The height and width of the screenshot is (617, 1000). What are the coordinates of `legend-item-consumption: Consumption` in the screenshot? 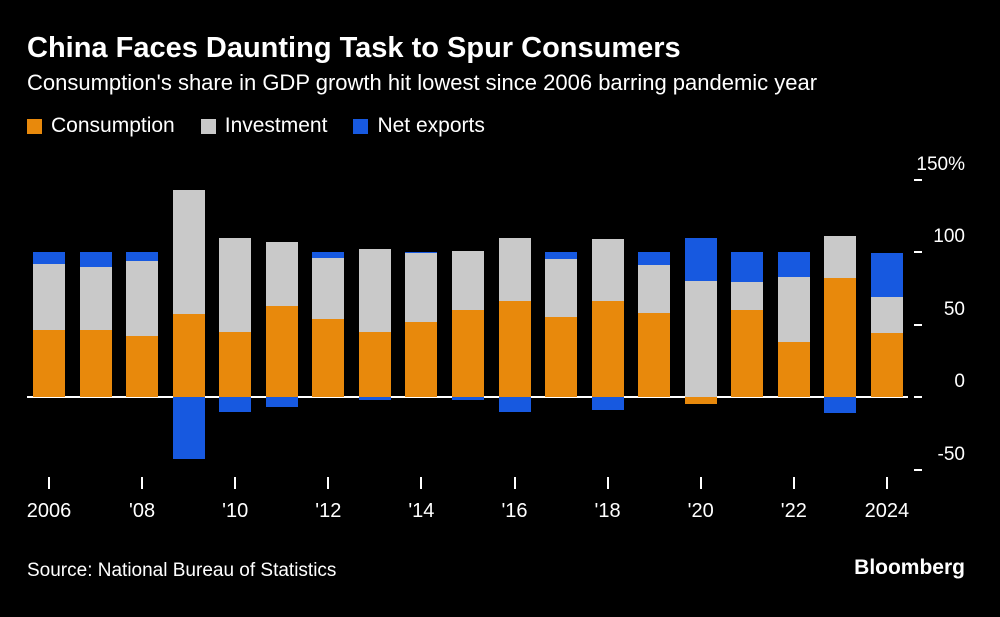 It's located at (101, 126).